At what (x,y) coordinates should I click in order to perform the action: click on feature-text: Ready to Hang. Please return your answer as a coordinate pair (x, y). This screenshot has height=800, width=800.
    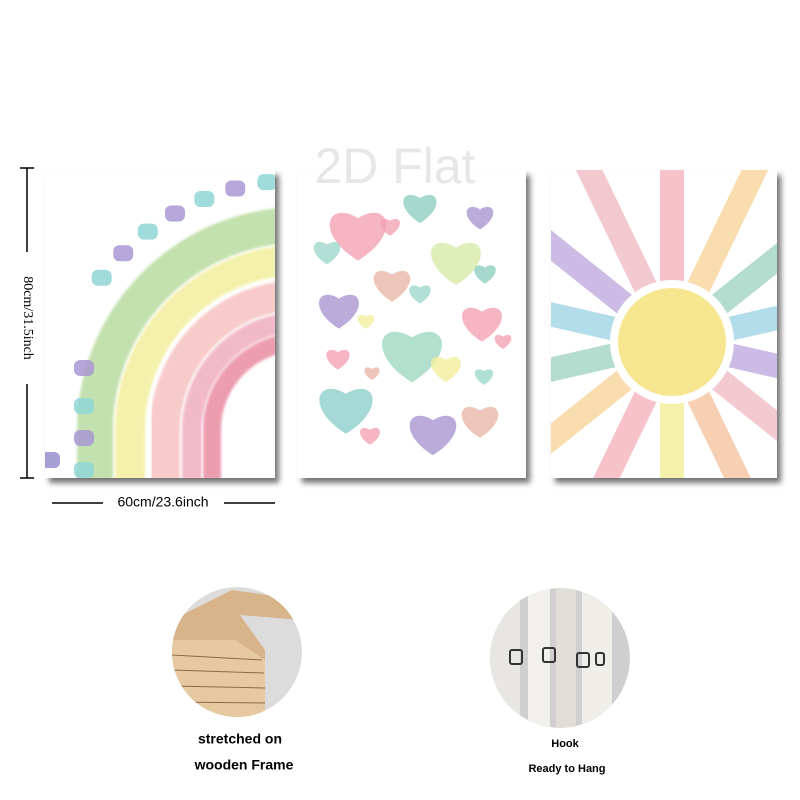
    Looking at the image, I should click on (566, 769).